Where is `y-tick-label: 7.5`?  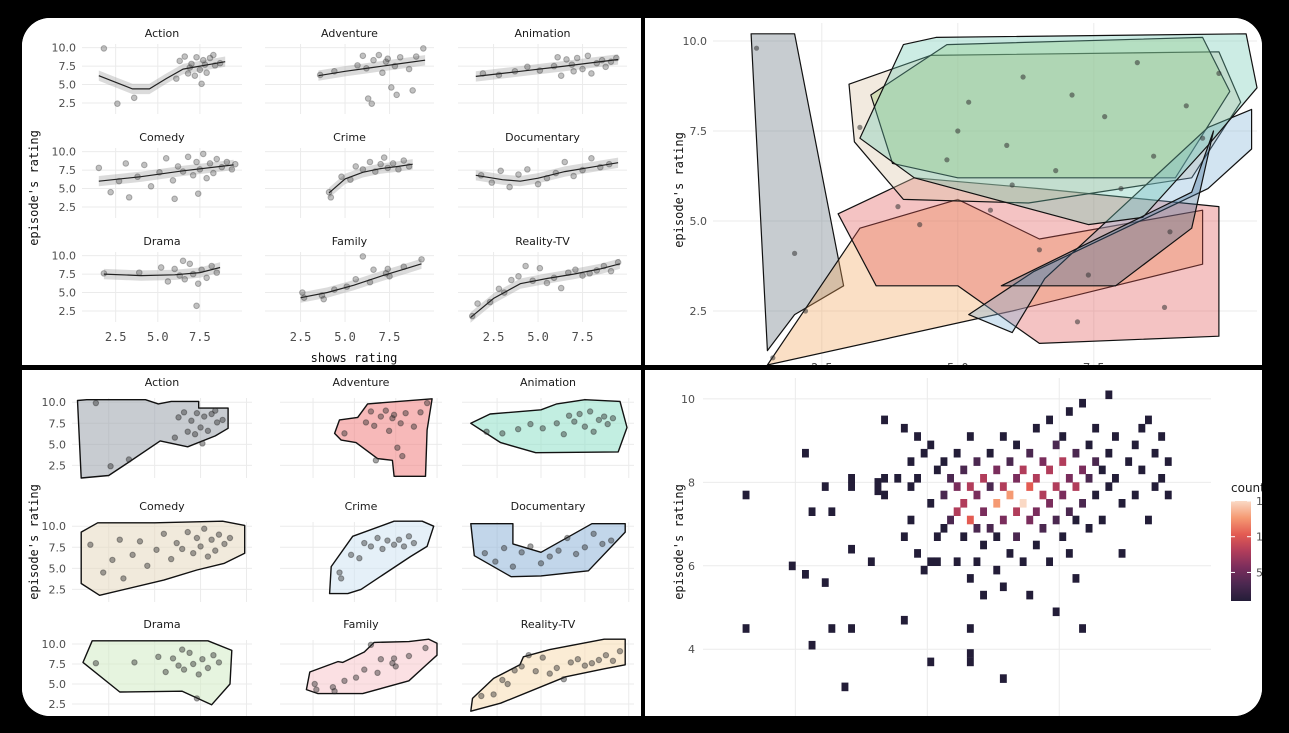
y-tick-label: 7.5 is located at coordinates (68, 170).